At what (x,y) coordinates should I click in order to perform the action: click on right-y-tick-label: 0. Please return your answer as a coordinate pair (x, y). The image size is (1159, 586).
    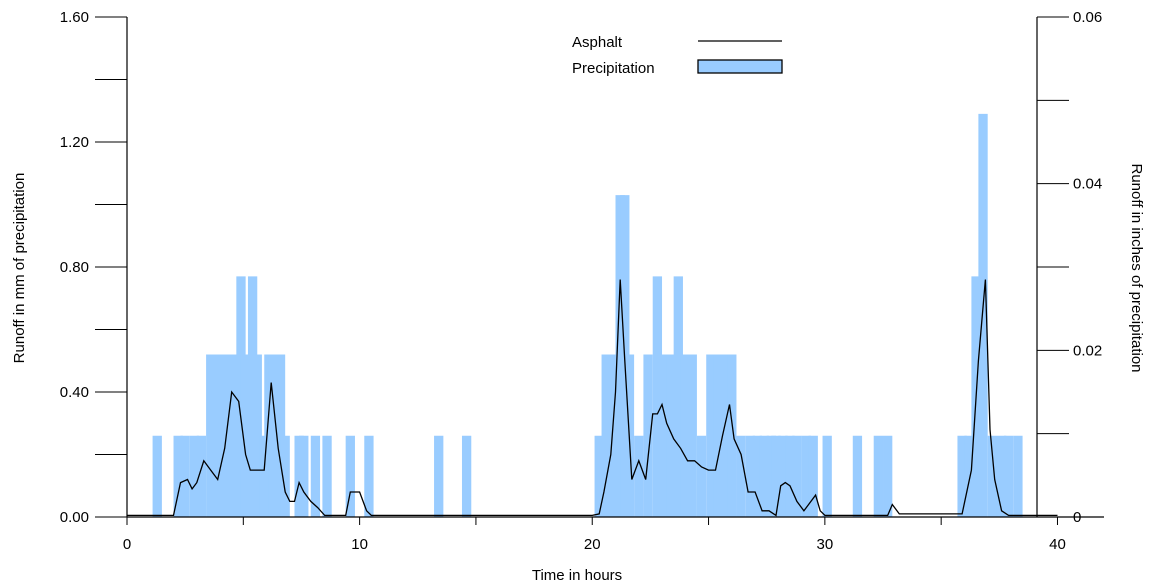
    Looking at the image, I should click on (1077, 517).